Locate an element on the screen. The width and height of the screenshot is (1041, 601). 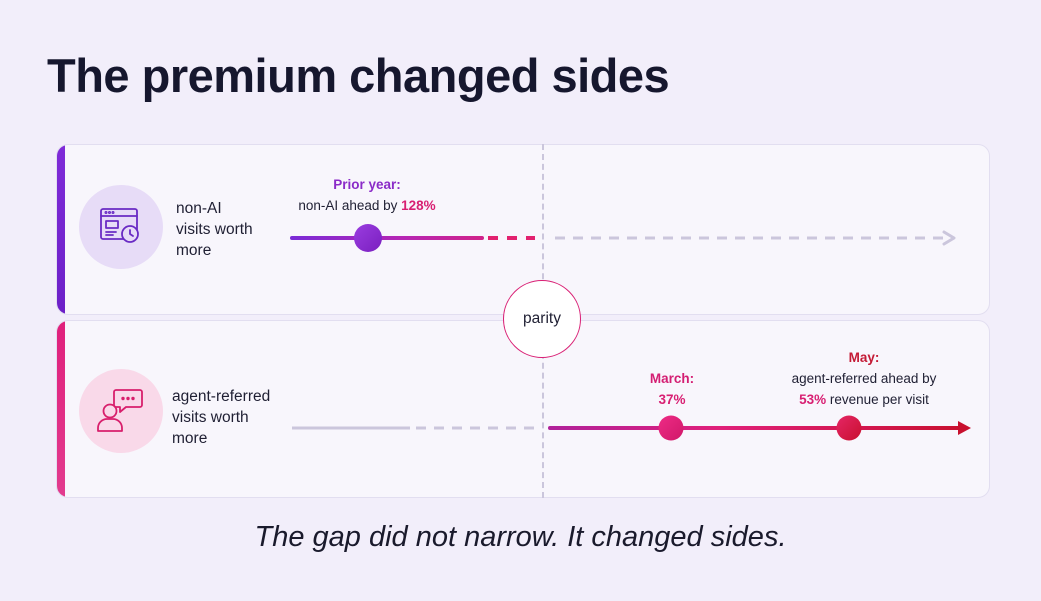
may-text-line: agent-referred ahead by is located at coordinates (864, 378).